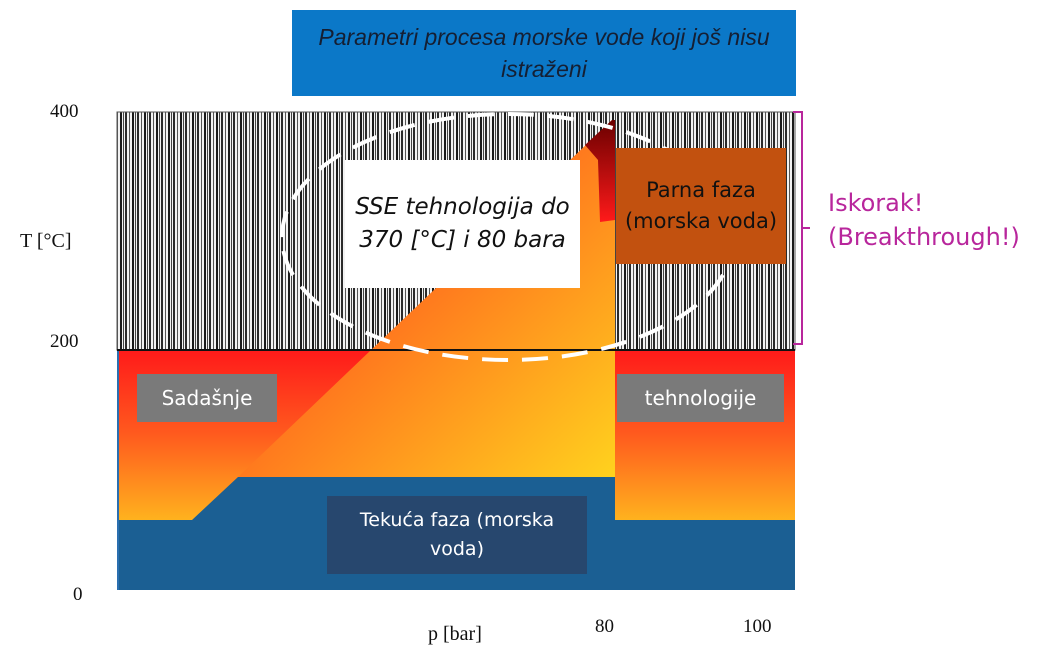  I want to click on y-axis-label: T [°C], so click(46, 241).